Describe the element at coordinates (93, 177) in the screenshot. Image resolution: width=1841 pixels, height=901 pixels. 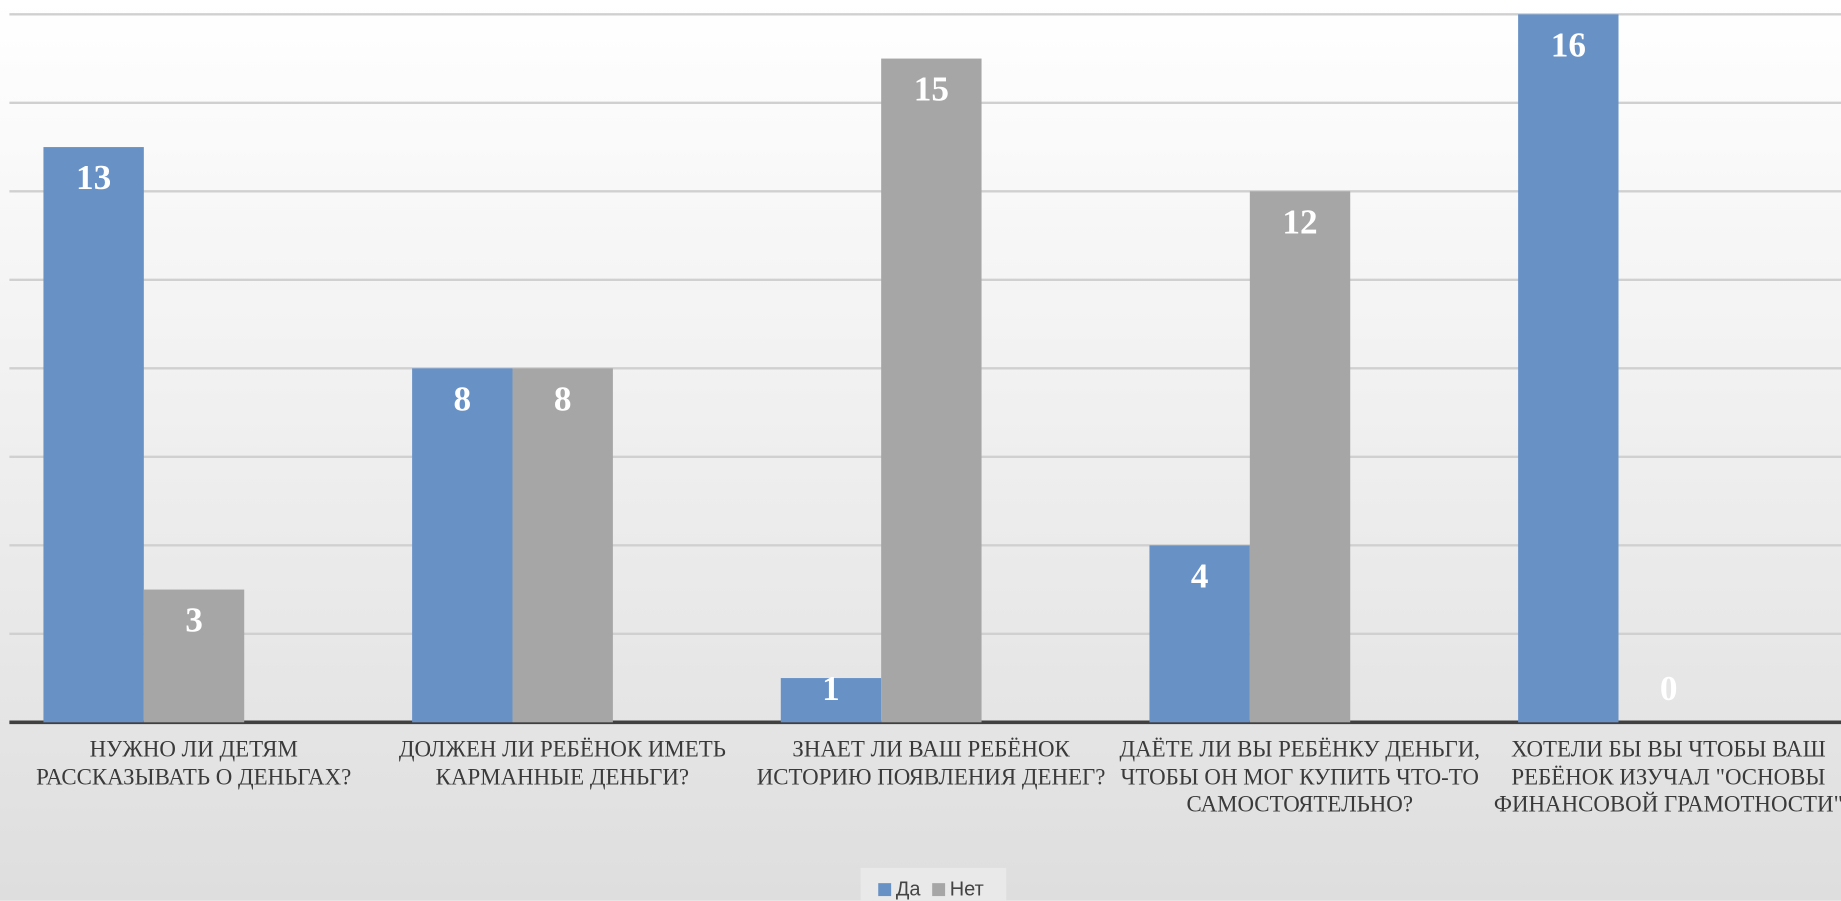
I see `data-label: 13` at that location.